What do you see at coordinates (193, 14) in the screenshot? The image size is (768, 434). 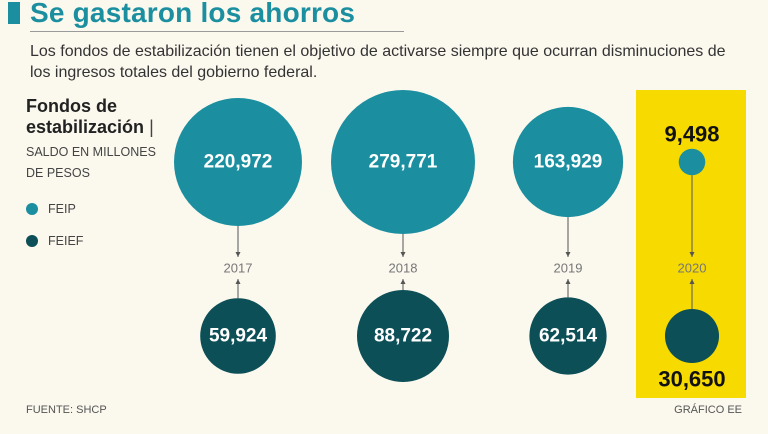 I see `page-title: Se gastaron los ahorros` at bounding box center [193, 14].